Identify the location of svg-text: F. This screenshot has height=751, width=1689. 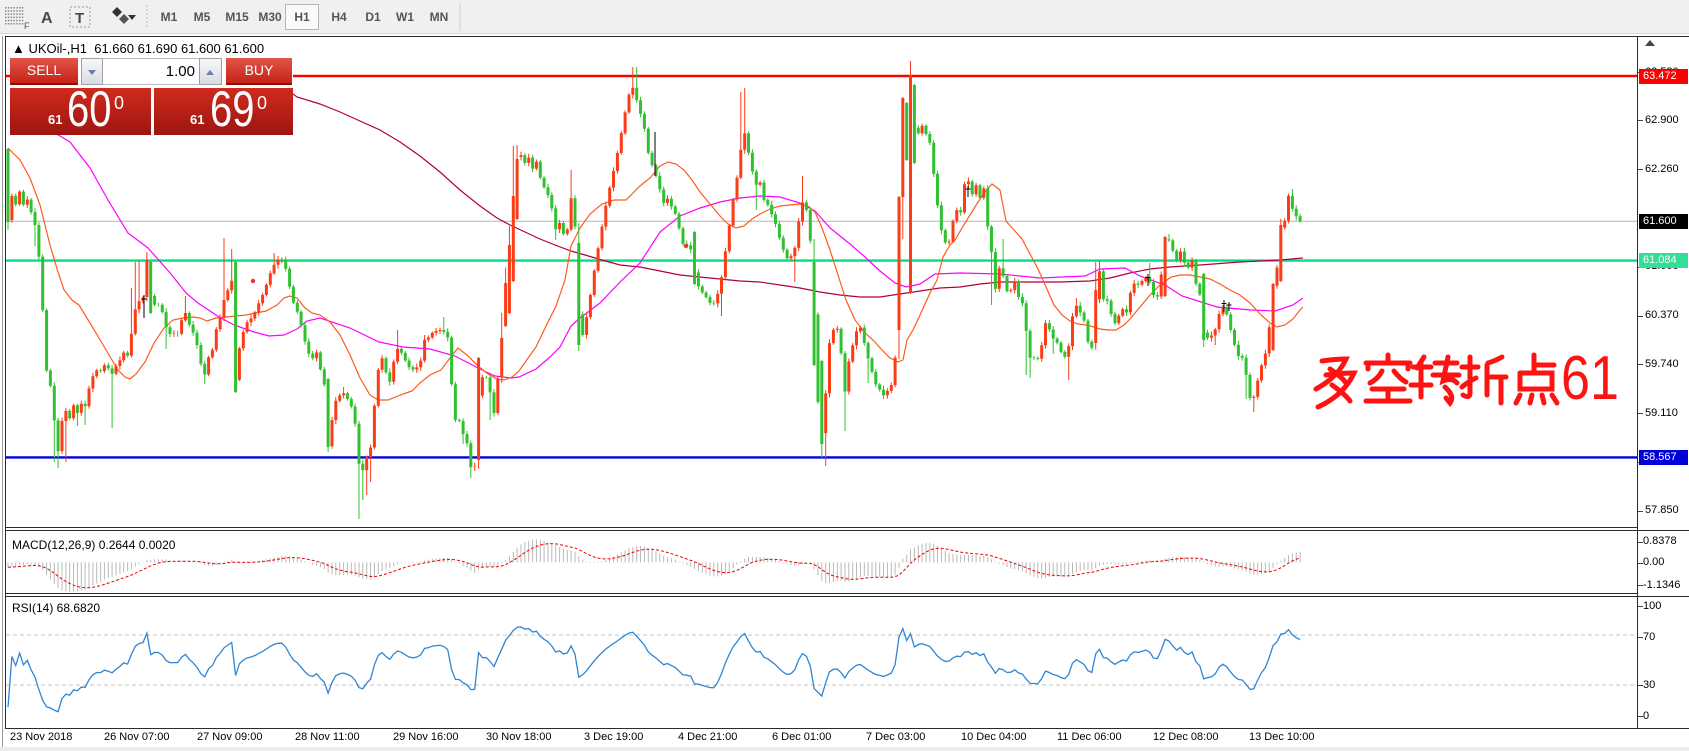
(27, 26).